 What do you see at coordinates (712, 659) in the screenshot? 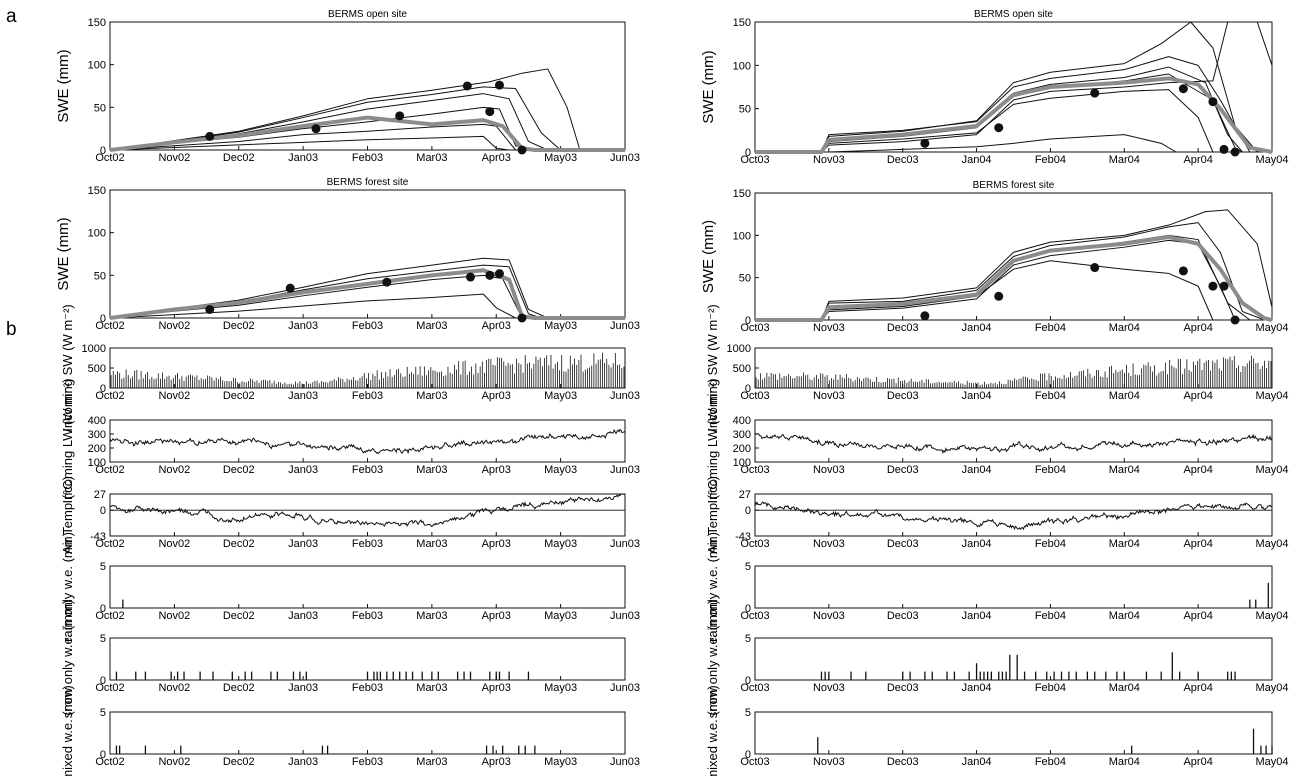
I see `y-axis-label: snow only w.e. (mm)` at bounding box center [712, 659].